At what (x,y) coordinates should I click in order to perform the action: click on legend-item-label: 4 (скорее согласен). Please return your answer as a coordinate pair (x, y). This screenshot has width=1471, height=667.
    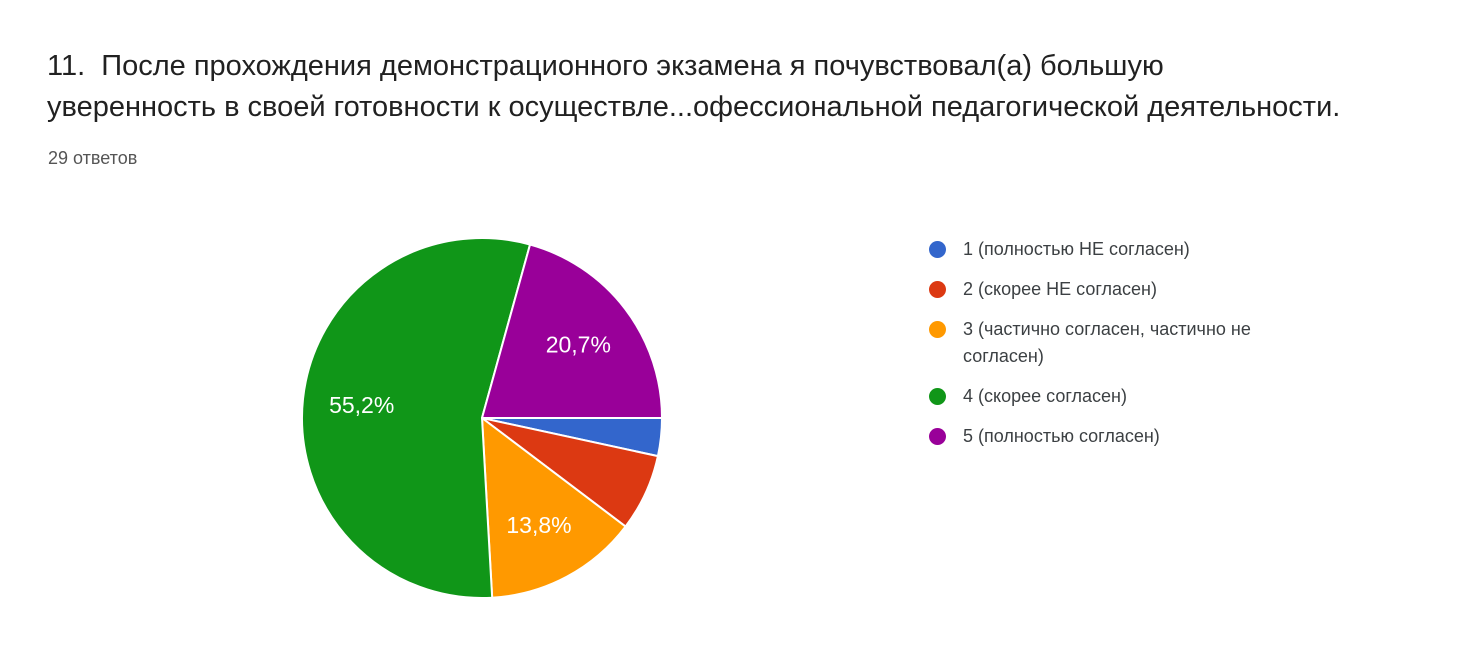
    Looking at the image, I should click on (1045, 396).